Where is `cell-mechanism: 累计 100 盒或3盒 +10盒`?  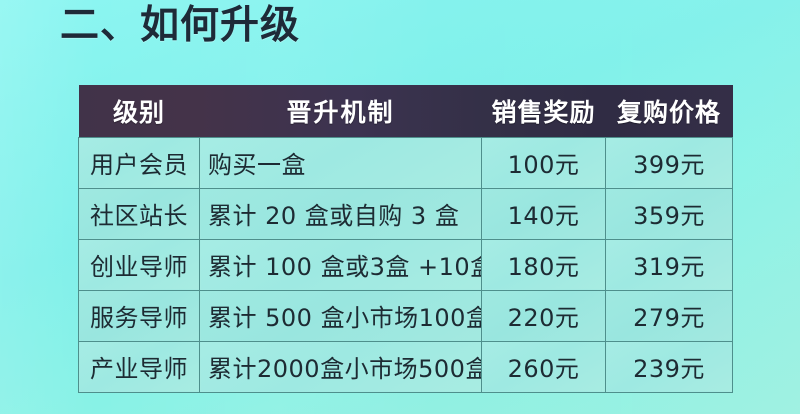 cell-mechanism: 累计 100 盒或3盒 +10盒 is located at coordinates (340, 264).